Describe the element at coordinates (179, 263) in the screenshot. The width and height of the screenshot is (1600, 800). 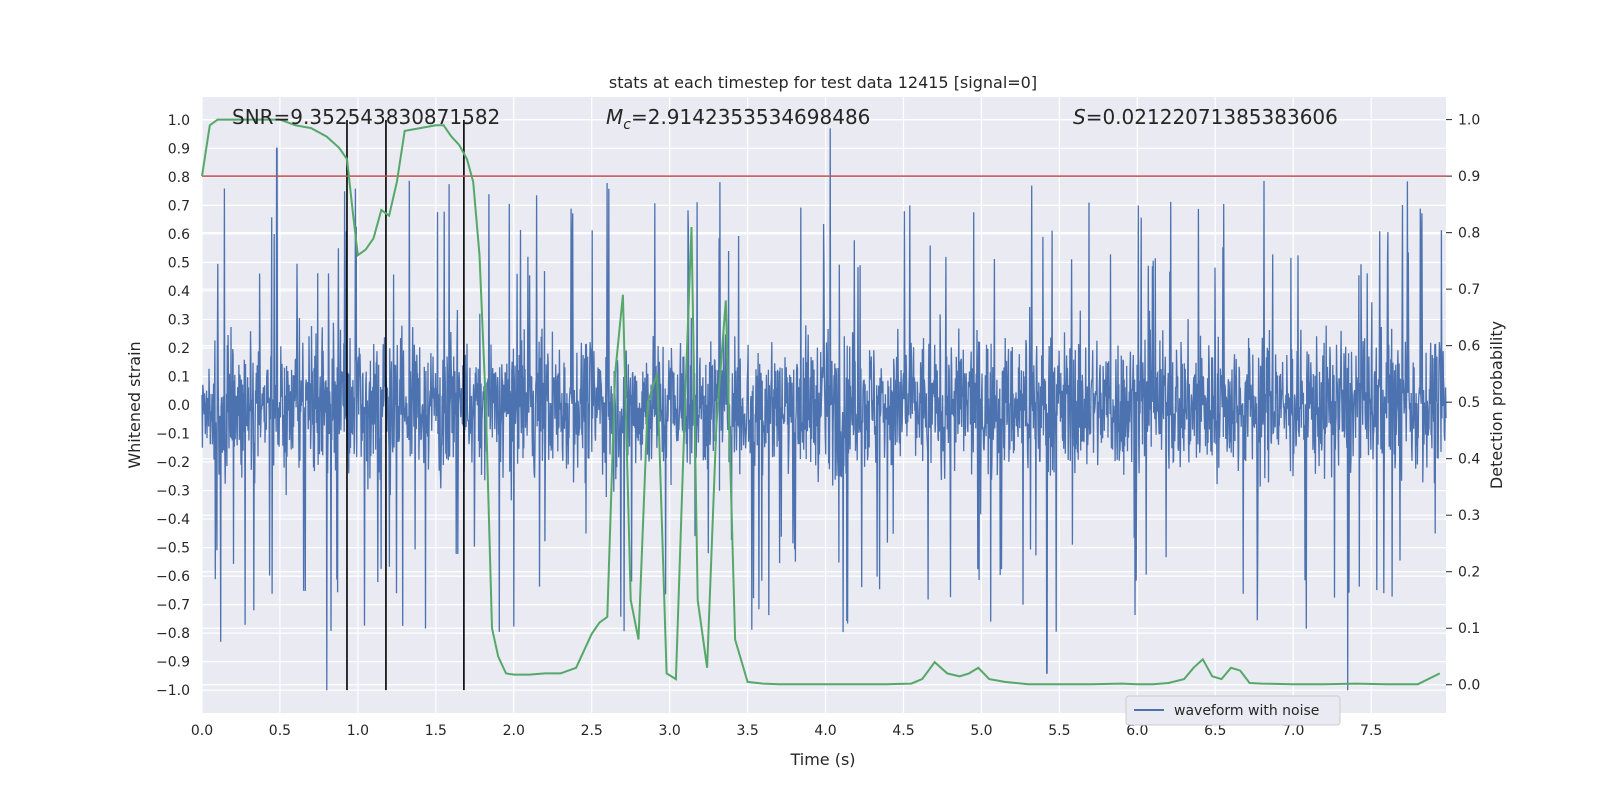
I see `y-tick-label: 0.5` at that location.